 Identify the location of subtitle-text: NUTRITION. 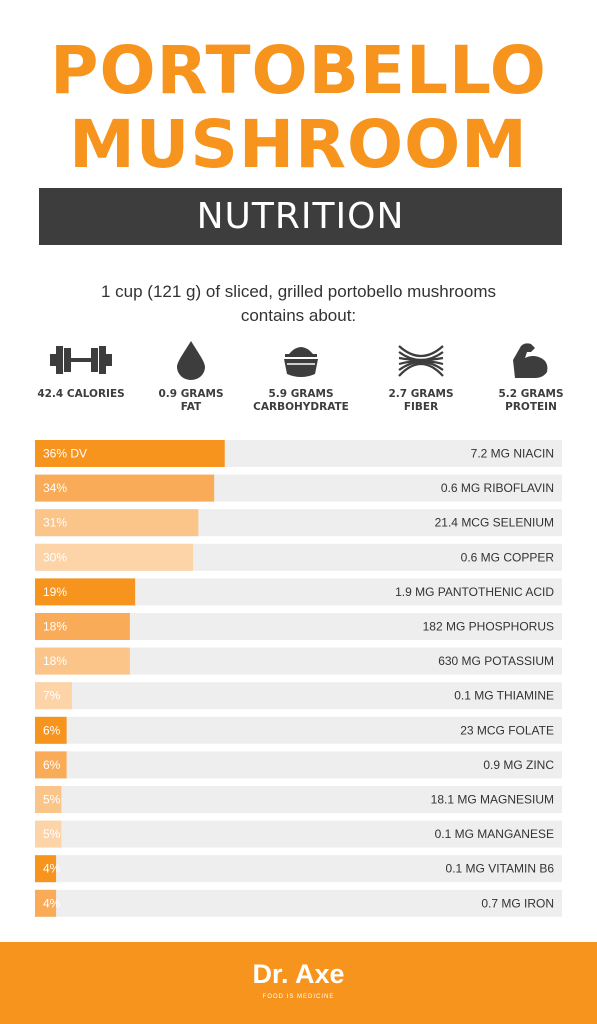
(300, 216).